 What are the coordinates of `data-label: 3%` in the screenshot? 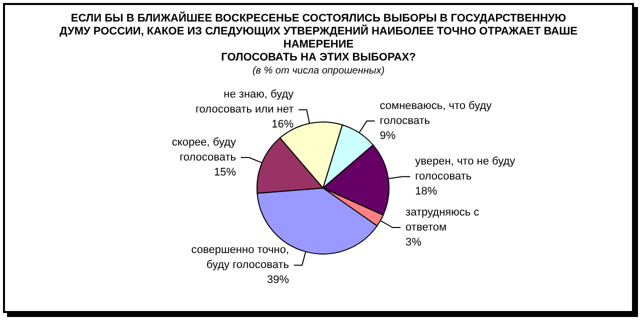 It's located at (414, 242).